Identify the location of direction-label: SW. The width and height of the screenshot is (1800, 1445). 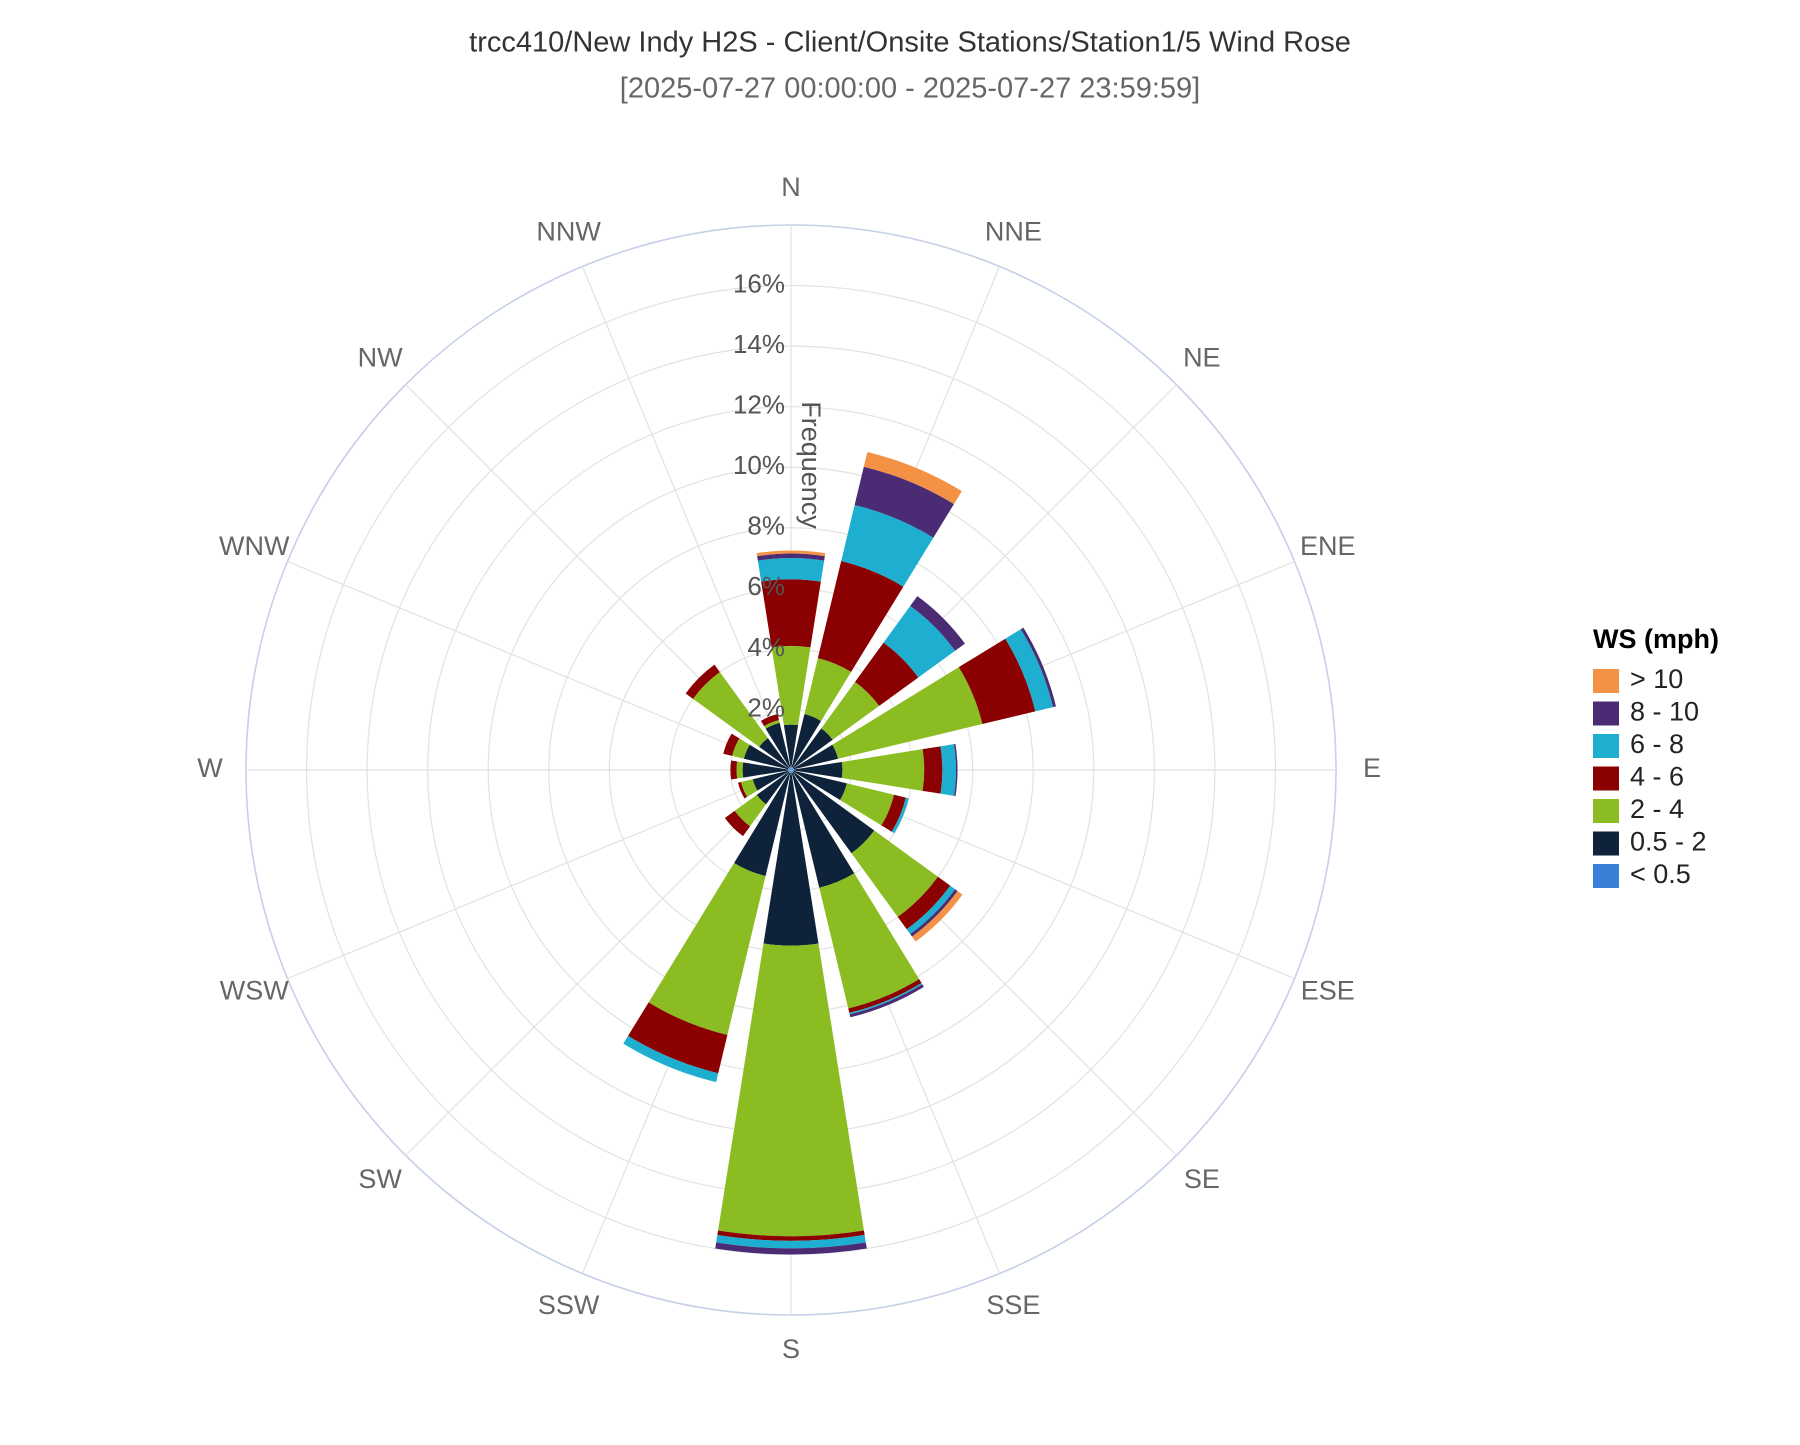
(380, 1179).